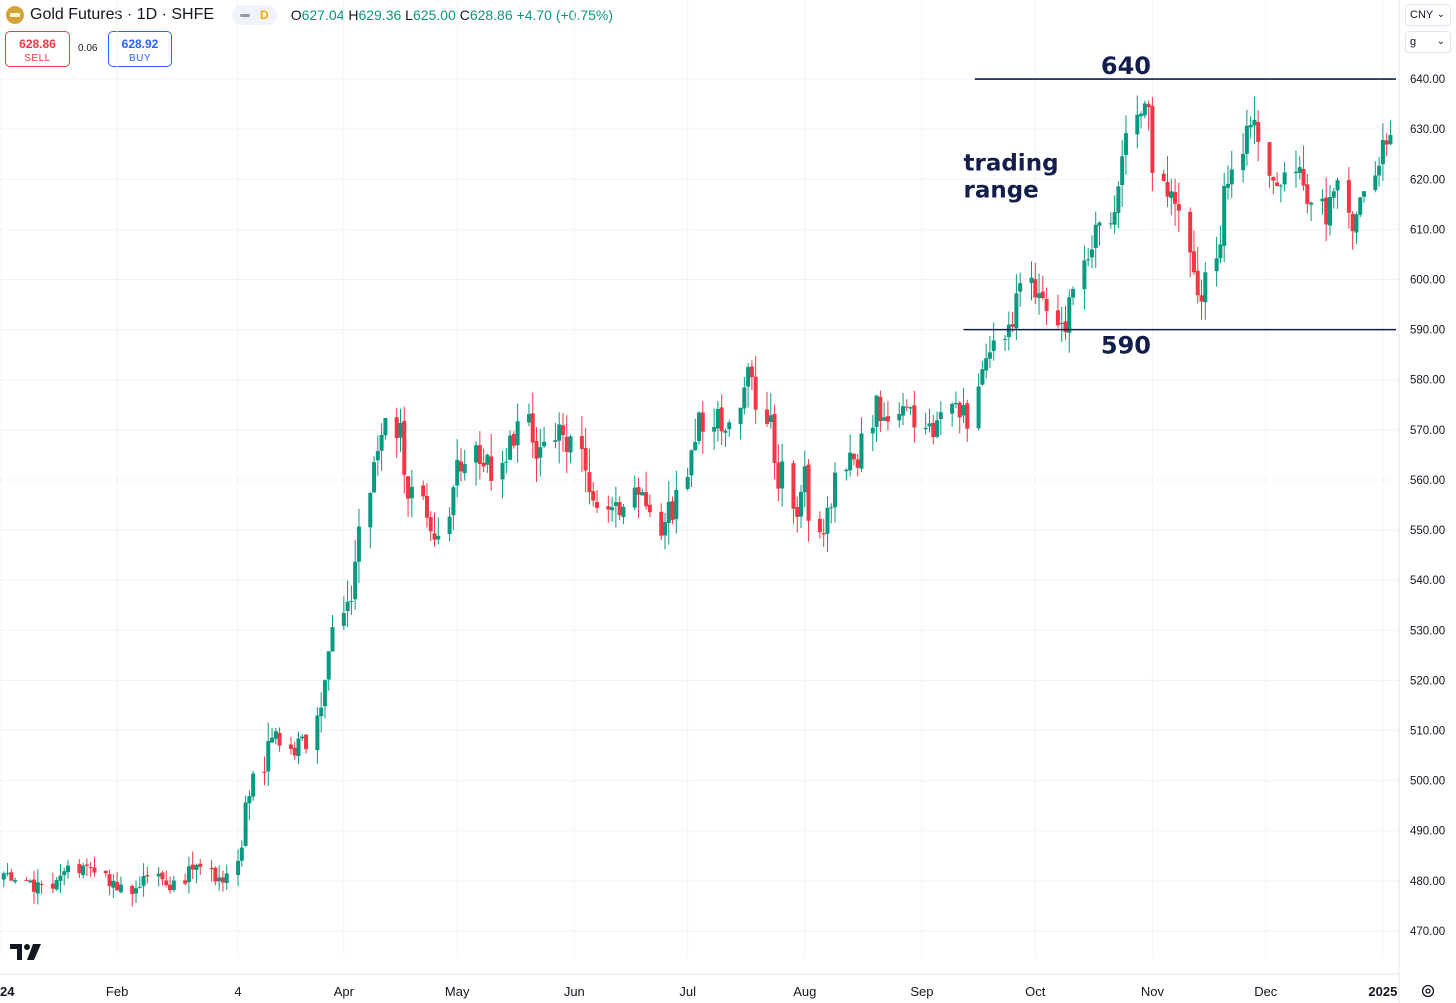 The width and height of the screenshot is (1456, 1003). Describe the element at coordinates (1422, 15) in the screenshot. I see `currency-value: CNY` at that location.